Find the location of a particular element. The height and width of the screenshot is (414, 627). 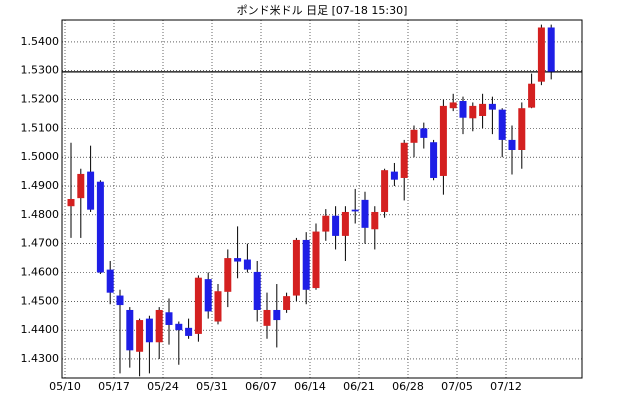

y-tick-label: 1.4400 is located at coordinates (40, 329).